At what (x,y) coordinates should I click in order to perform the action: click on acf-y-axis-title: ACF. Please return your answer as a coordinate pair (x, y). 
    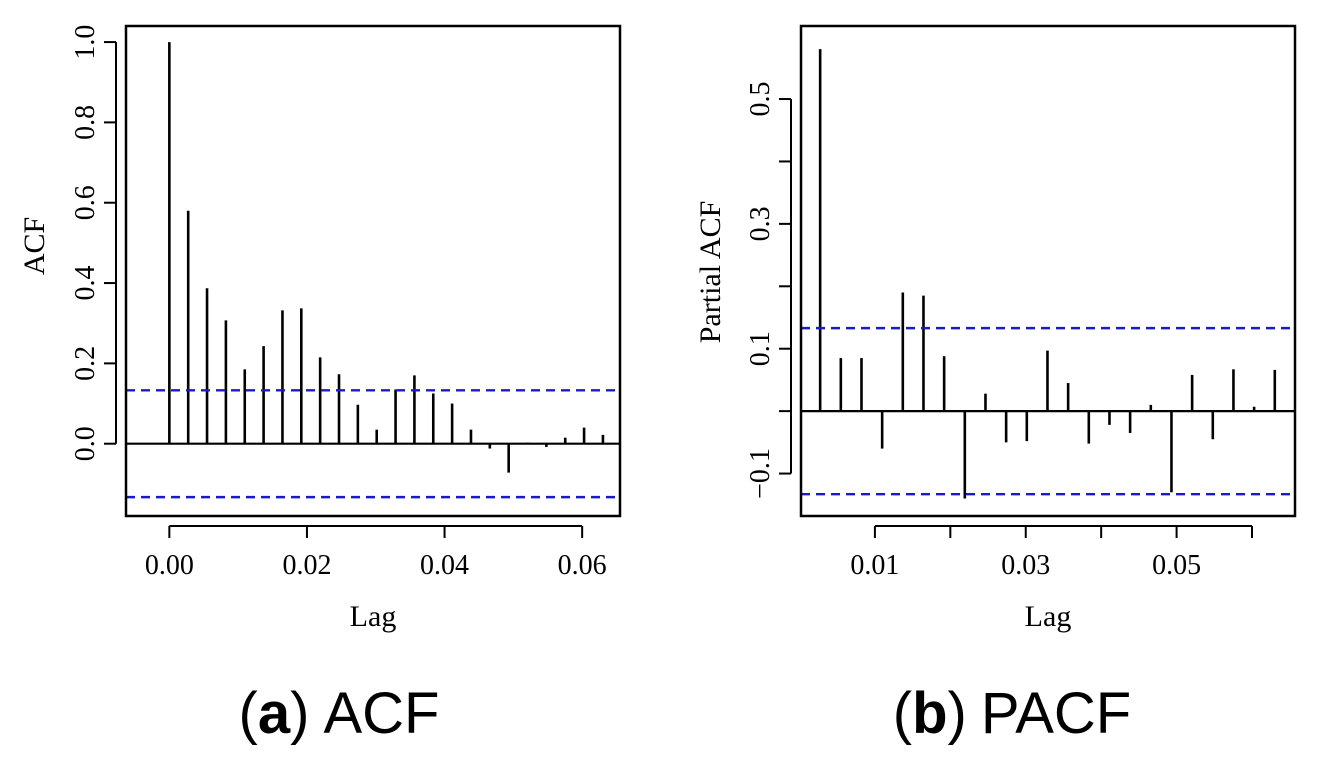
    Looking at the image, I should click on (34, 246).